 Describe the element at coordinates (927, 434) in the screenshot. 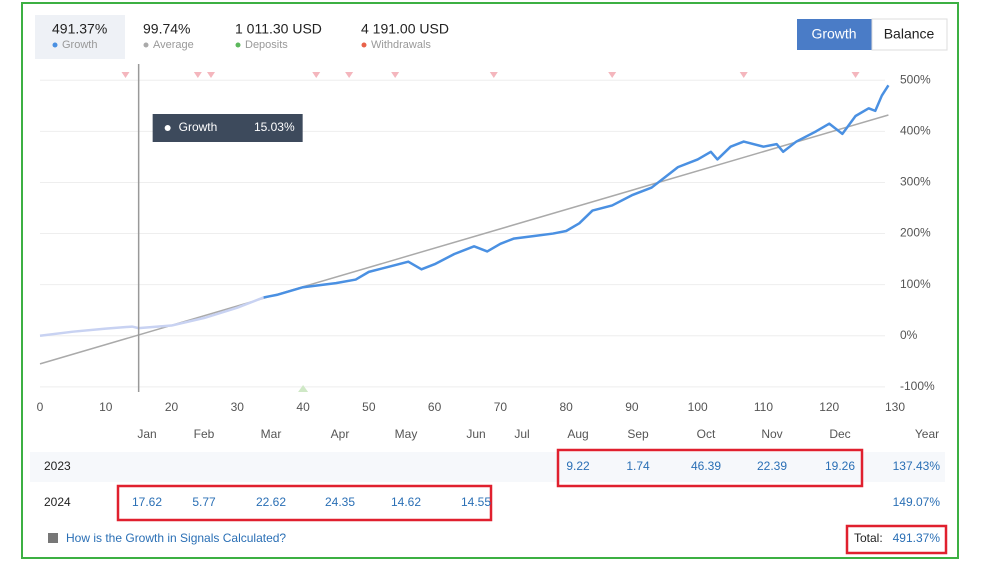

I see `month-label: Year` at that location.